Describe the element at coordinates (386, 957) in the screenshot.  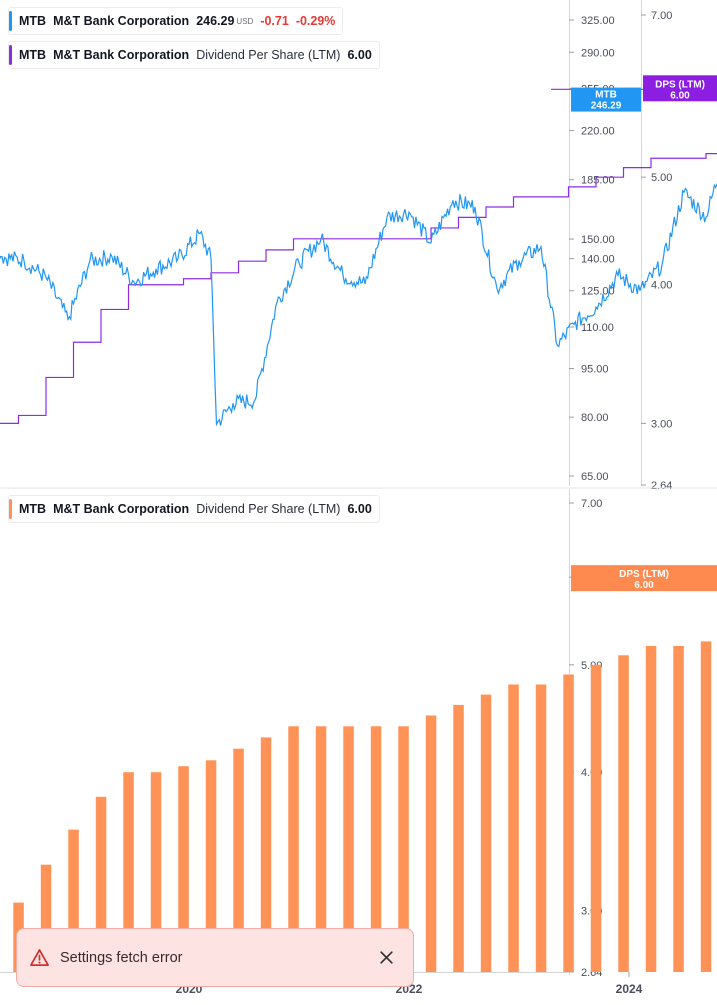
I see `close-icon` at that location.